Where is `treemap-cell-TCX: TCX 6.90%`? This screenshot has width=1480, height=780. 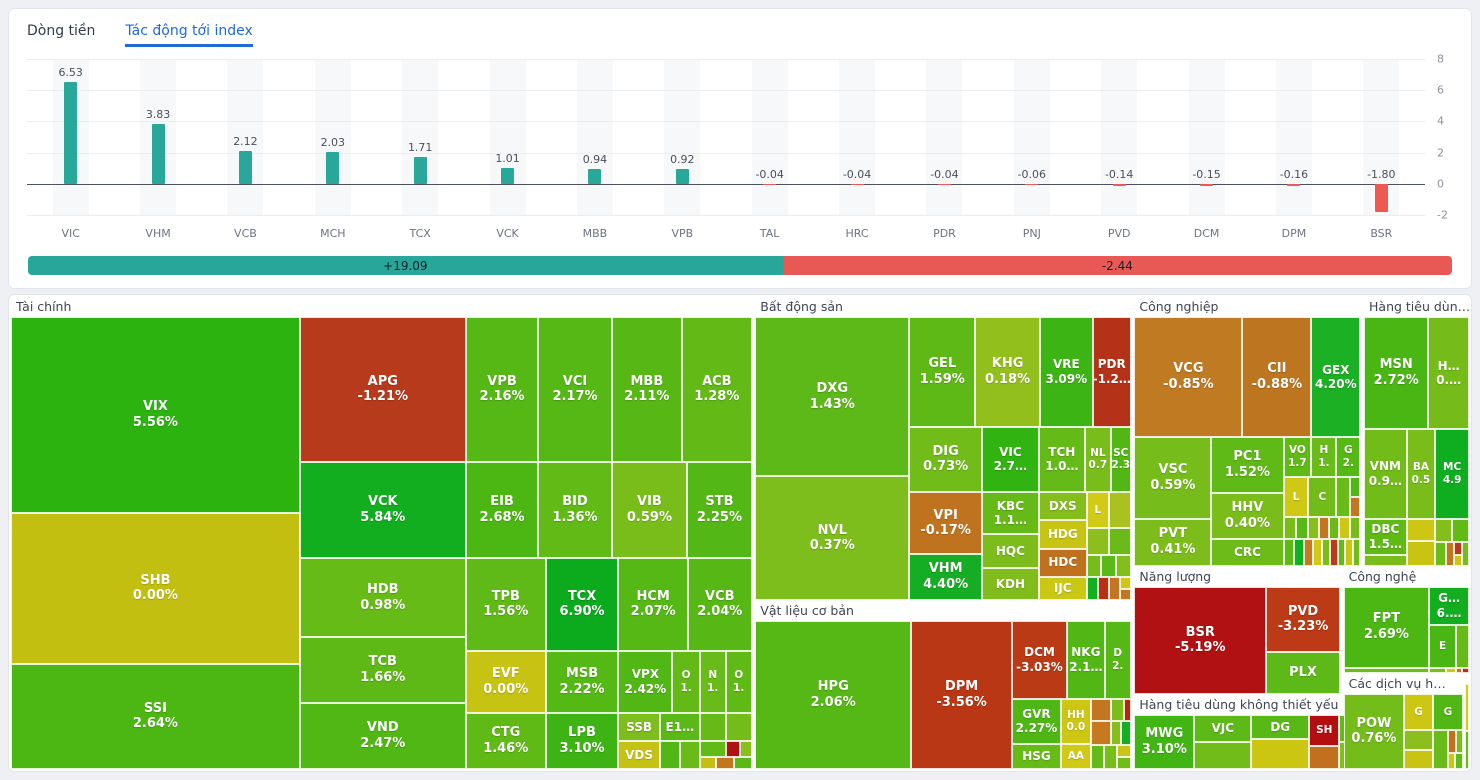 treemap-cell-TCX: TCX 6.90% is located at coordinates (582, 604).